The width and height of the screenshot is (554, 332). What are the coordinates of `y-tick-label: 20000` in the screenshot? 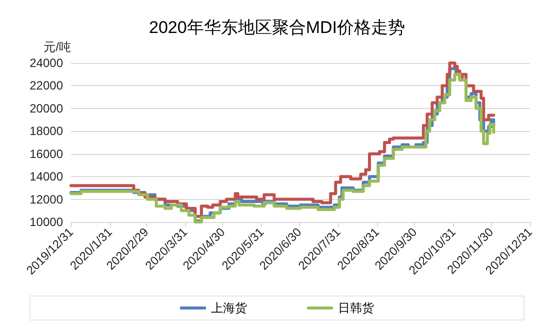 It's located at (47, 108).